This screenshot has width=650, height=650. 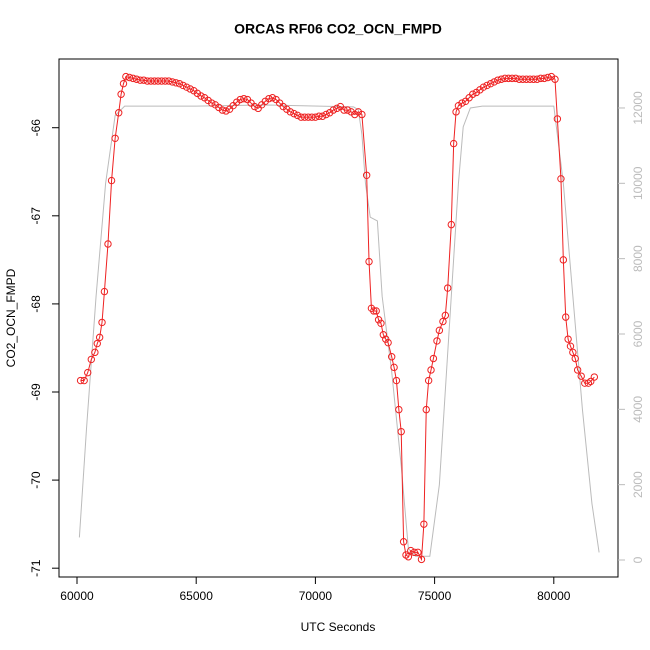 What do you see at coordinates (638, 258) in the screenshot?
I see `y2-tick-label: 8000` at bounding box center [638, 258].